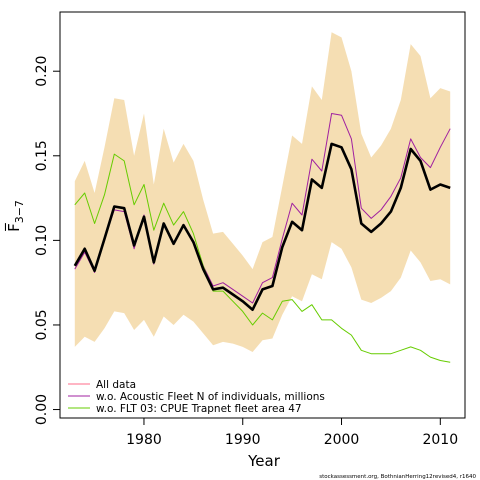 Image resolution: width=480 pixels, height=480 pixels. I want to click on legend-label: All data, so click(116, 385).